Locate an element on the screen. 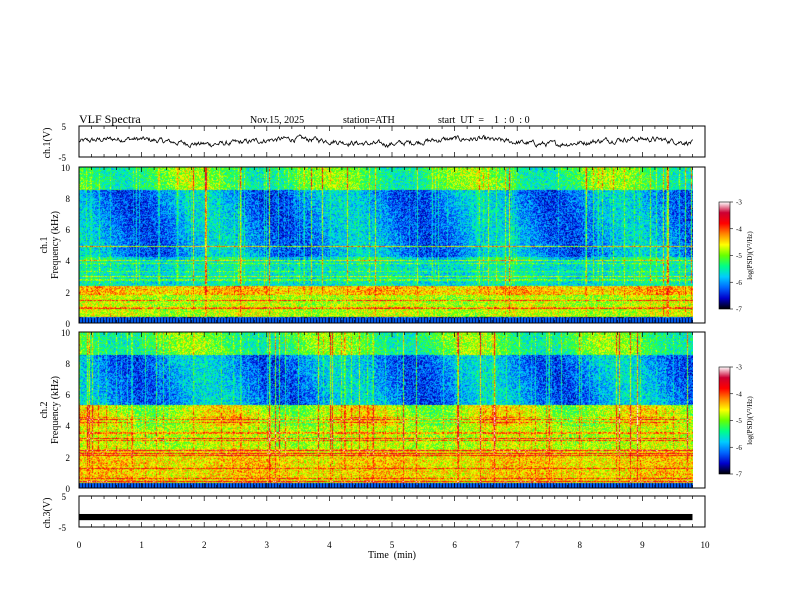 The width and height of the screenshot is (792, 612). ch3-ytick-bottom: -5 is located at coordinates (63, 528).